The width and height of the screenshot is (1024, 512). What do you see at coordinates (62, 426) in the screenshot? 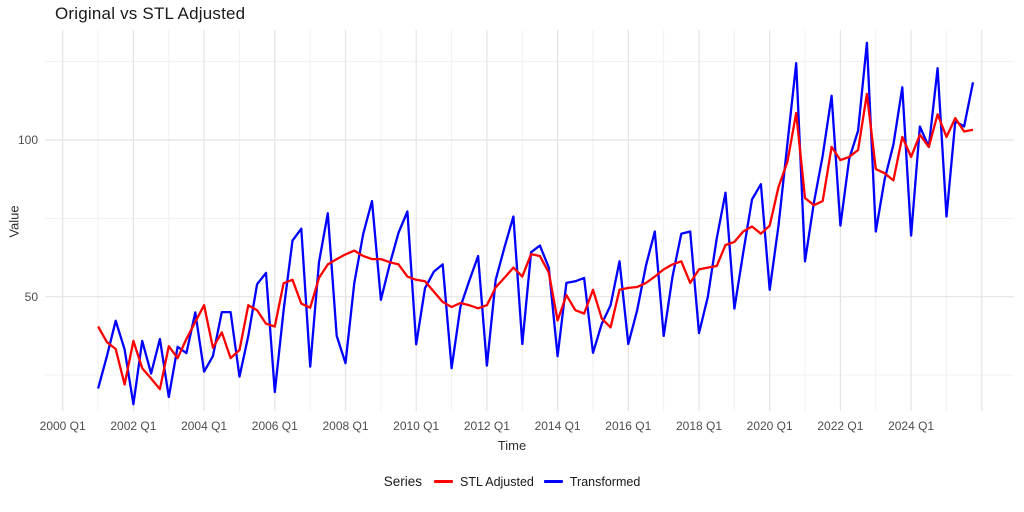
I see `x-tick-2000: 2000 Q1` at bounding box center [62, 426].